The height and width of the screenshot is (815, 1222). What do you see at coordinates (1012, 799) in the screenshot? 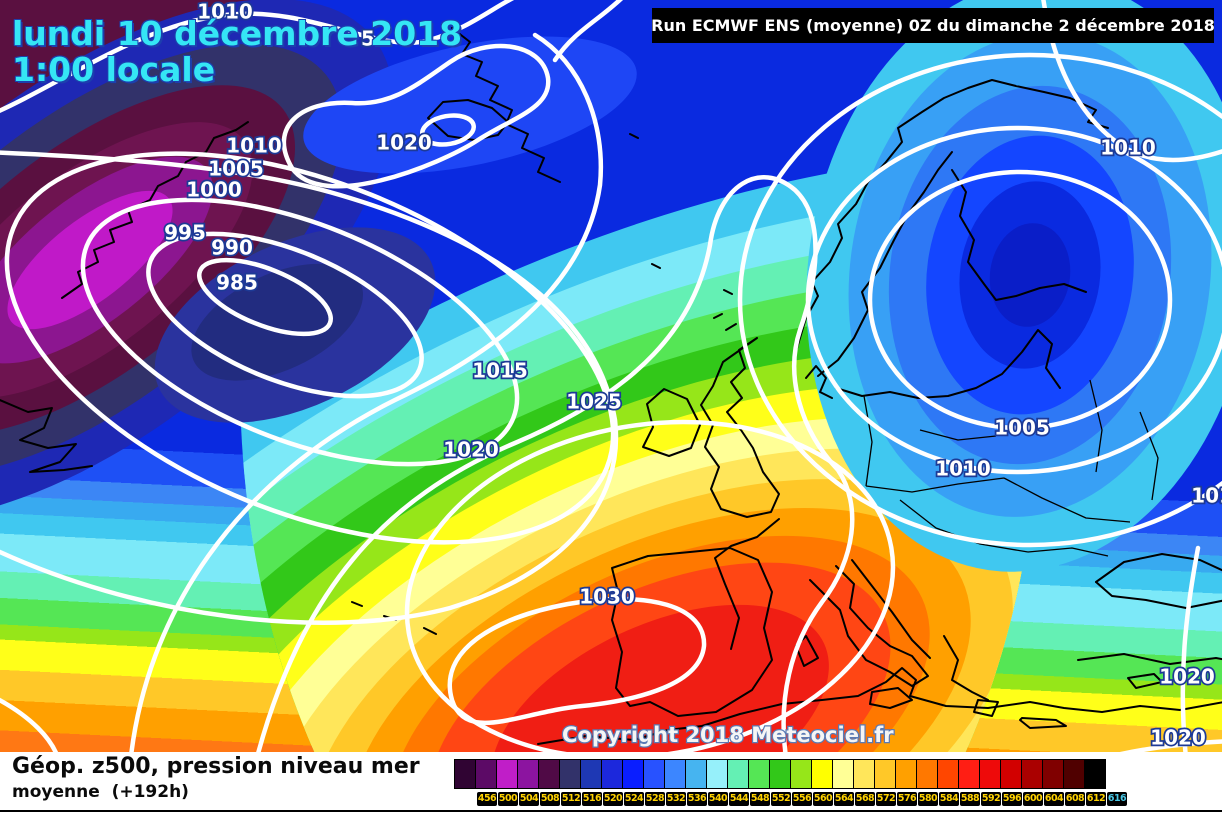
I see `scale-label: 596` at bounding box center [1012, 799].